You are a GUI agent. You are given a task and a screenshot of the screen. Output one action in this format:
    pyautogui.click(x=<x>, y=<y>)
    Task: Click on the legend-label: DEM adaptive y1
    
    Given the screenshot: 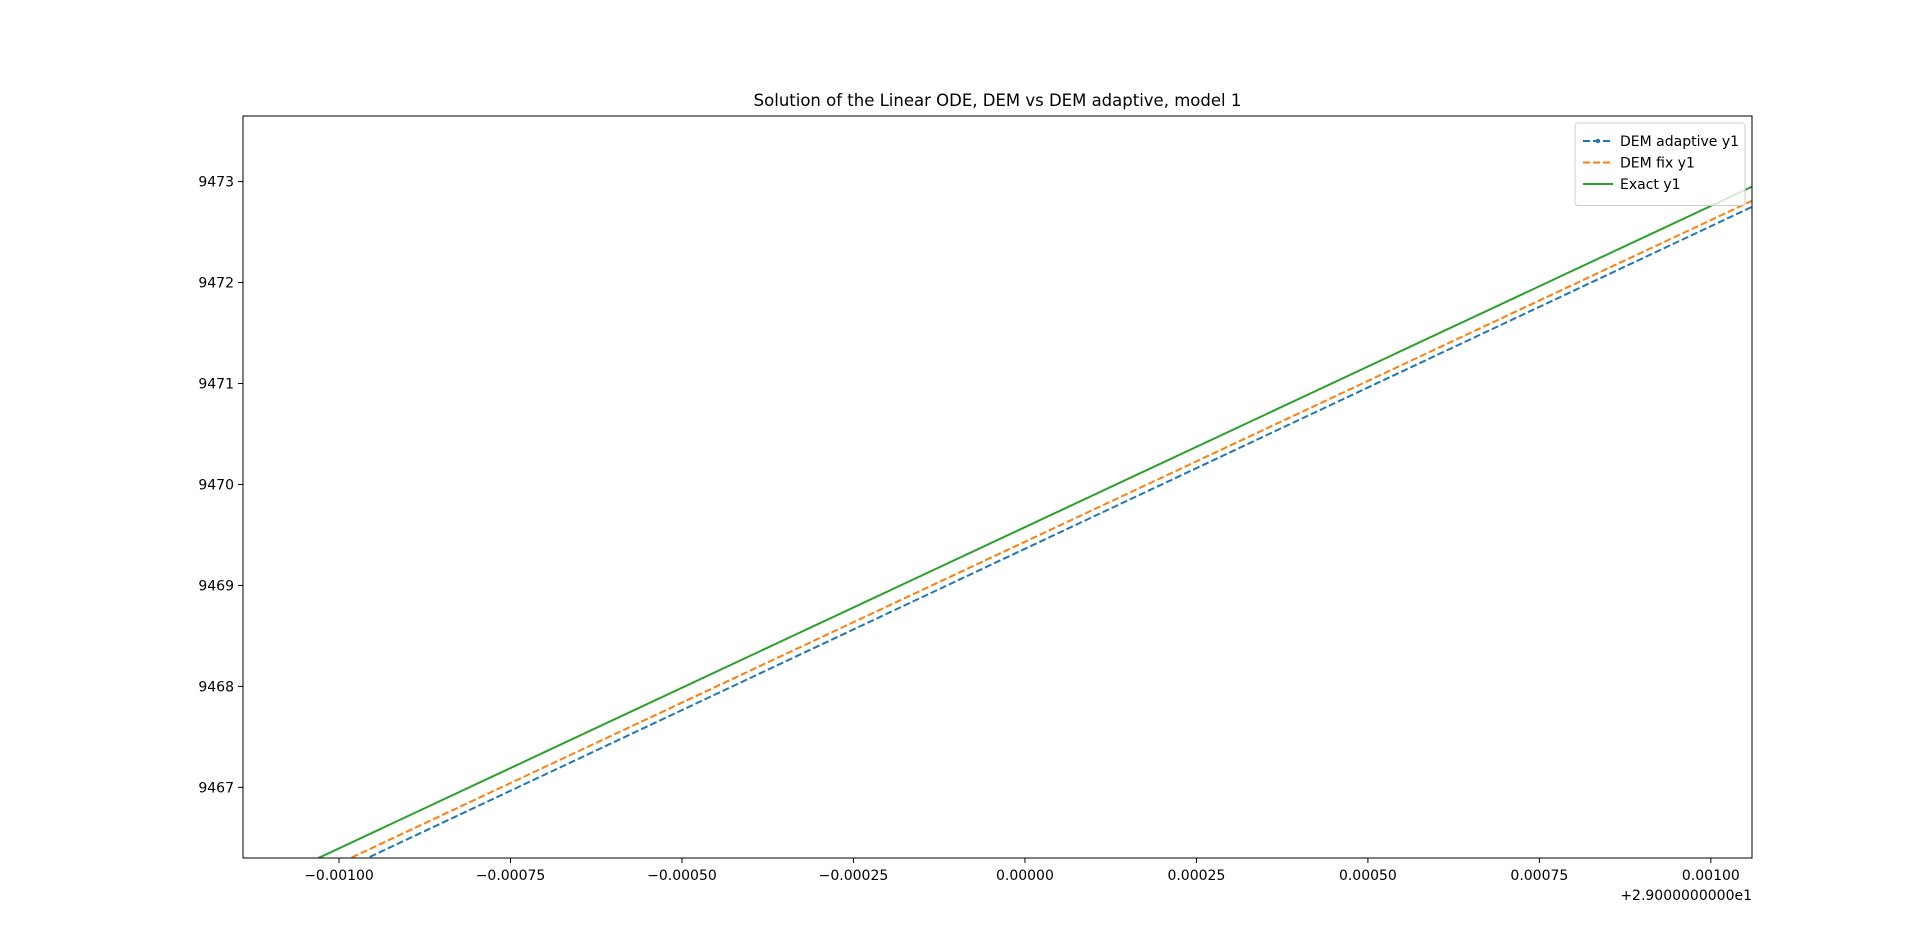 What is the action you would take?
    pyautogui.click(x=1679, y=142)
    